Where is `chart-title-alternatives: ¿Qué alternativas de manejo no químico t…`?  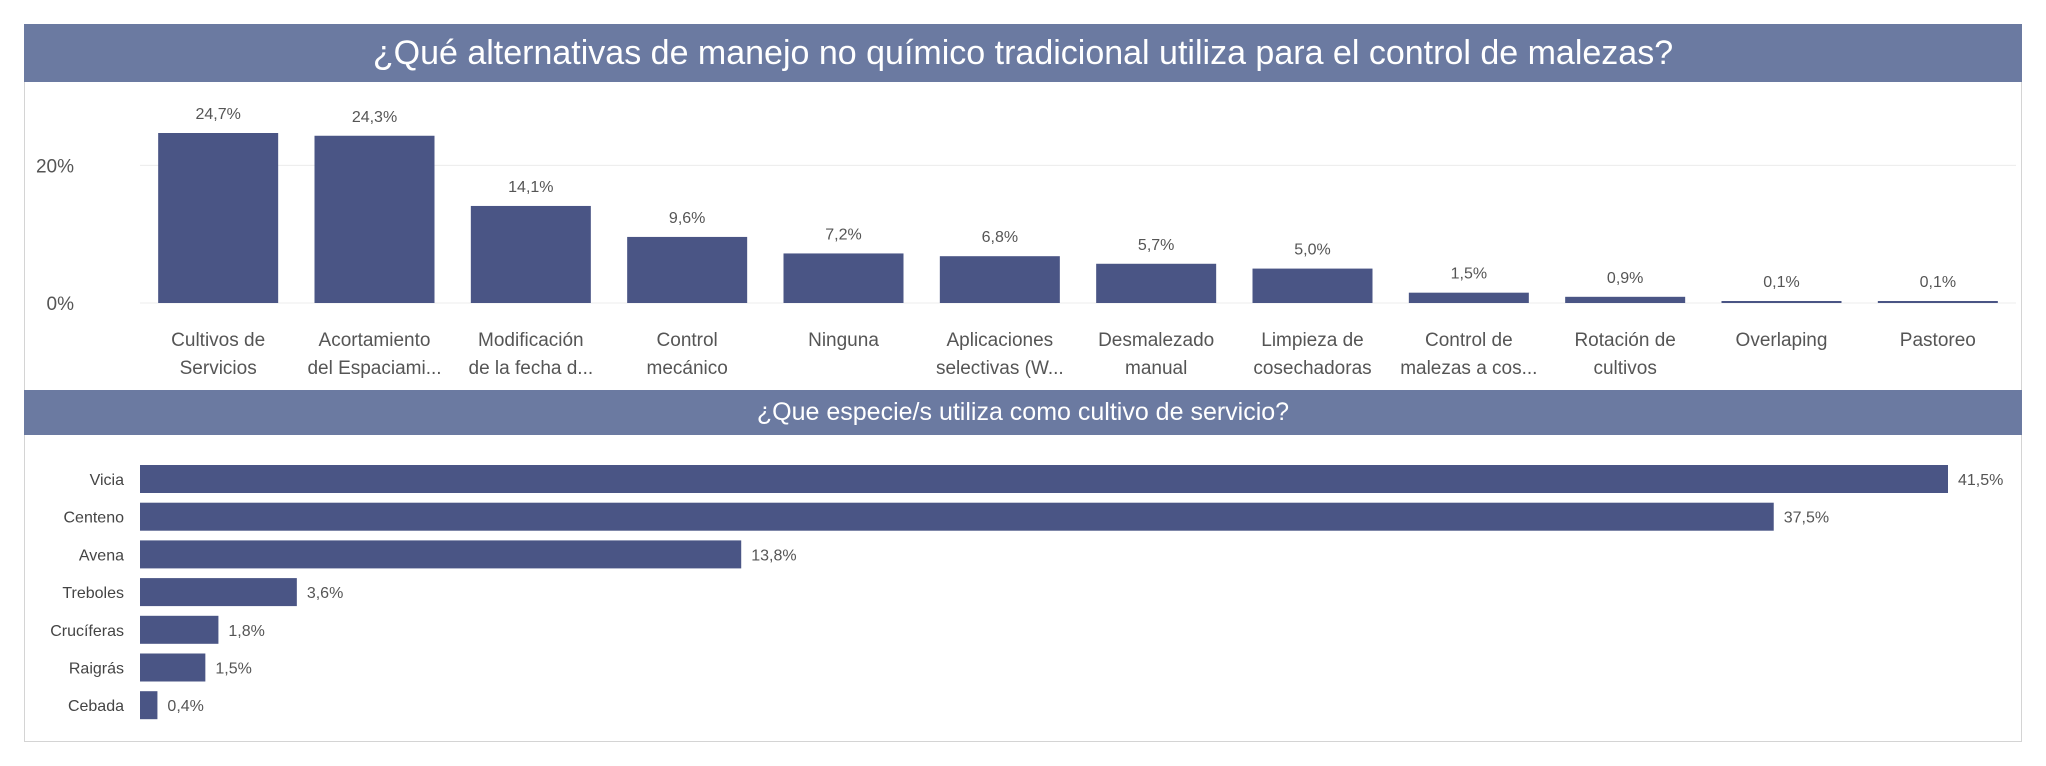
chart-title-alternatives: ¿Qué alternativas de manejo no químico t… is located at coordinates (1023, 53).